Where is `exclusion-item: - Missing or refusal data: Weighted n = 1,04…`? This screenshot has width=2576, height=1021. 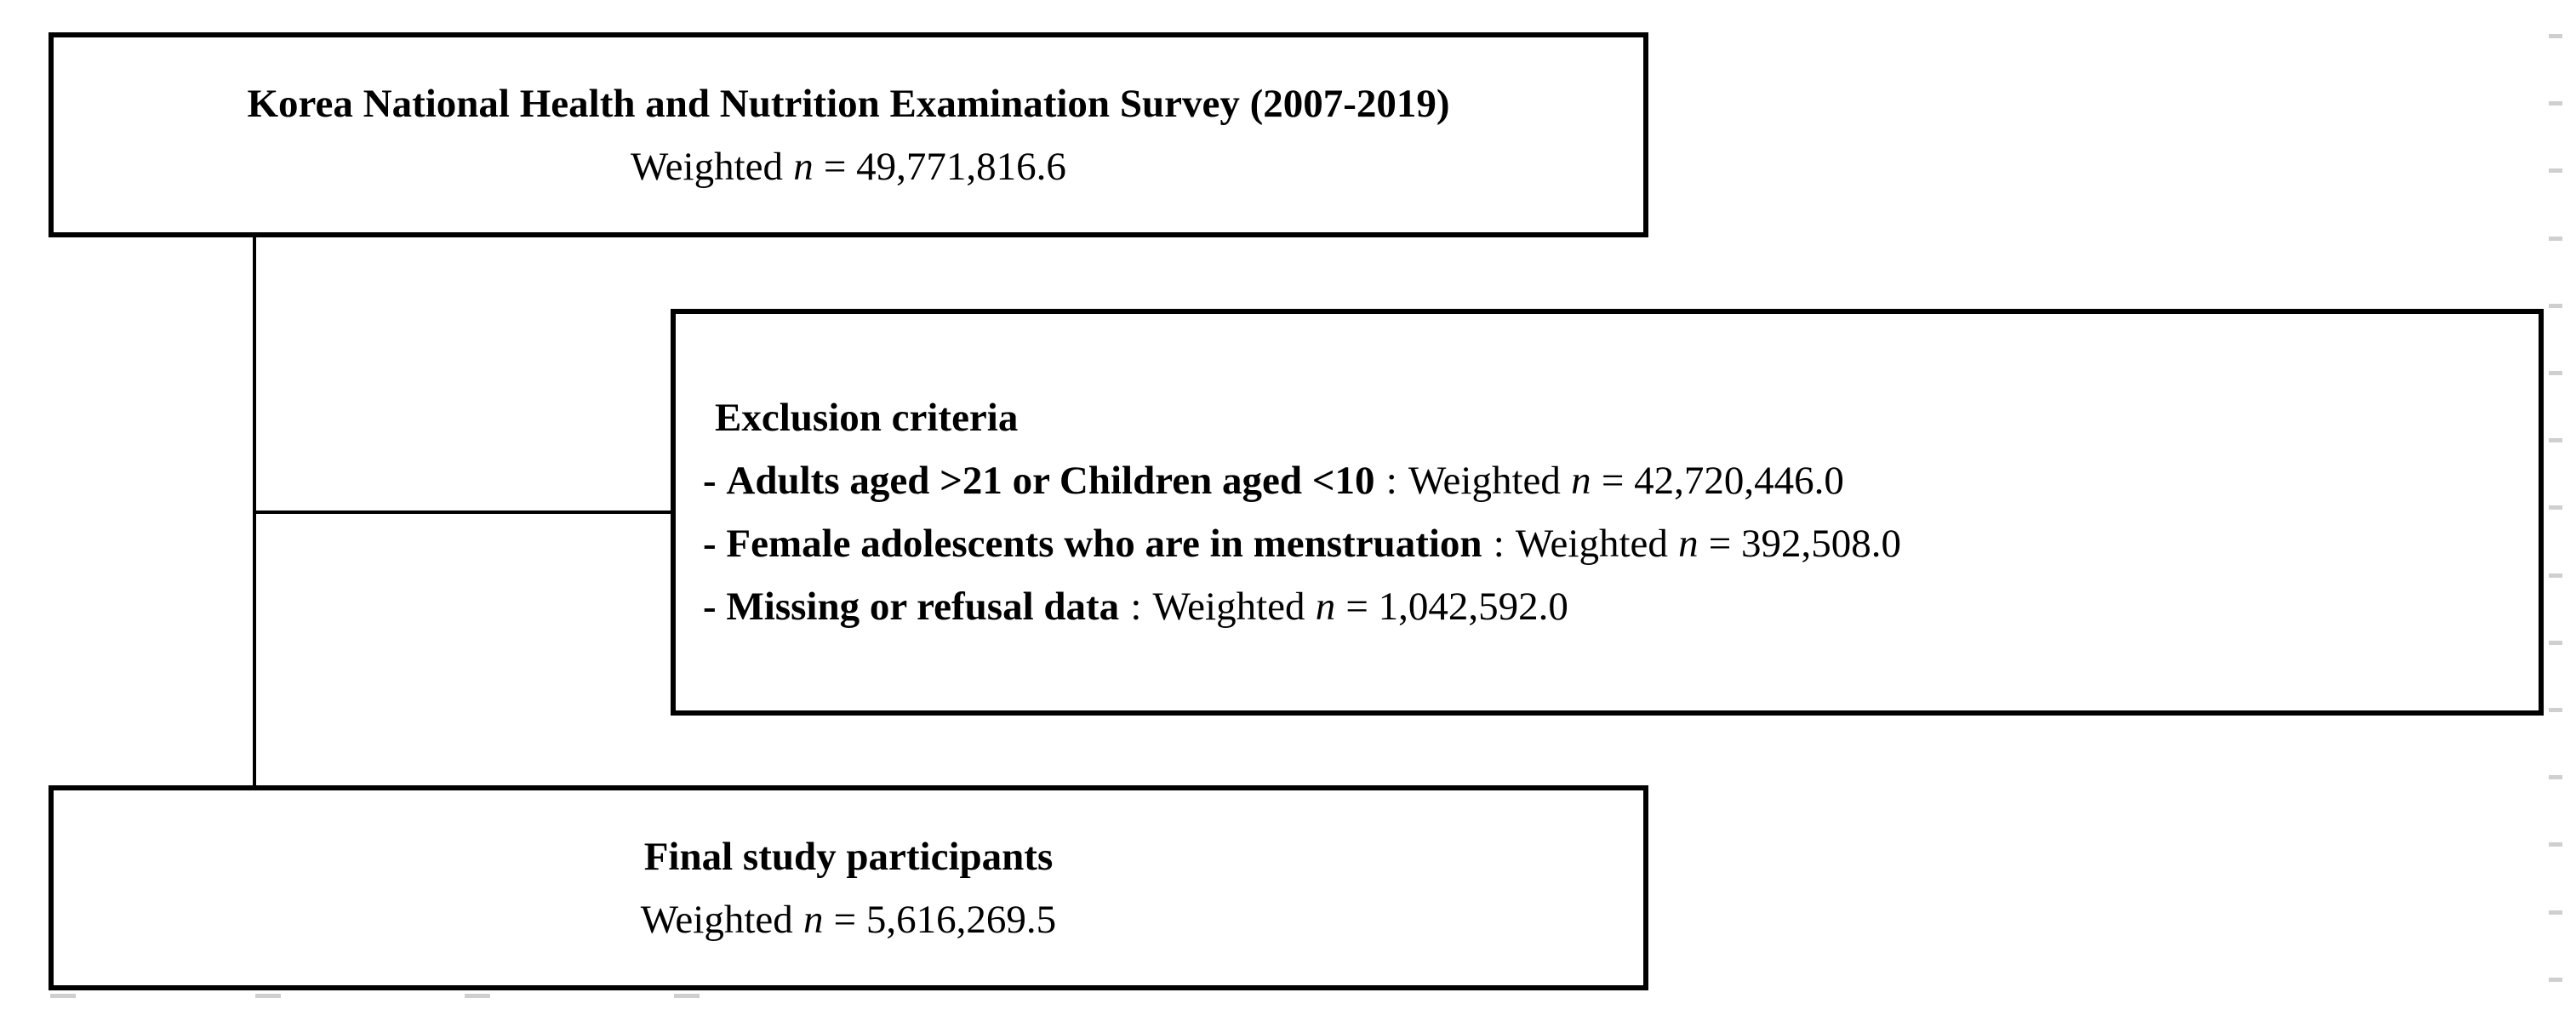
exclusion-item: - Missing or refusal data: Weighted n = 1,04… is located at coordinates (1135, 606).